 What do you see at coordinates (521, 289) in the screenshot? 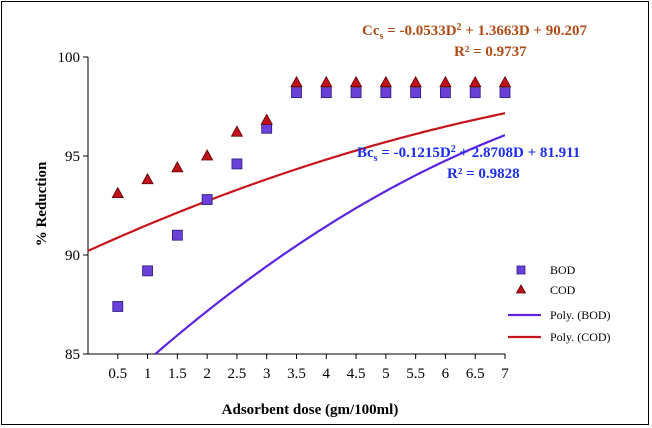
I see `legend-cod-marker` at bounding box center [521, 289].